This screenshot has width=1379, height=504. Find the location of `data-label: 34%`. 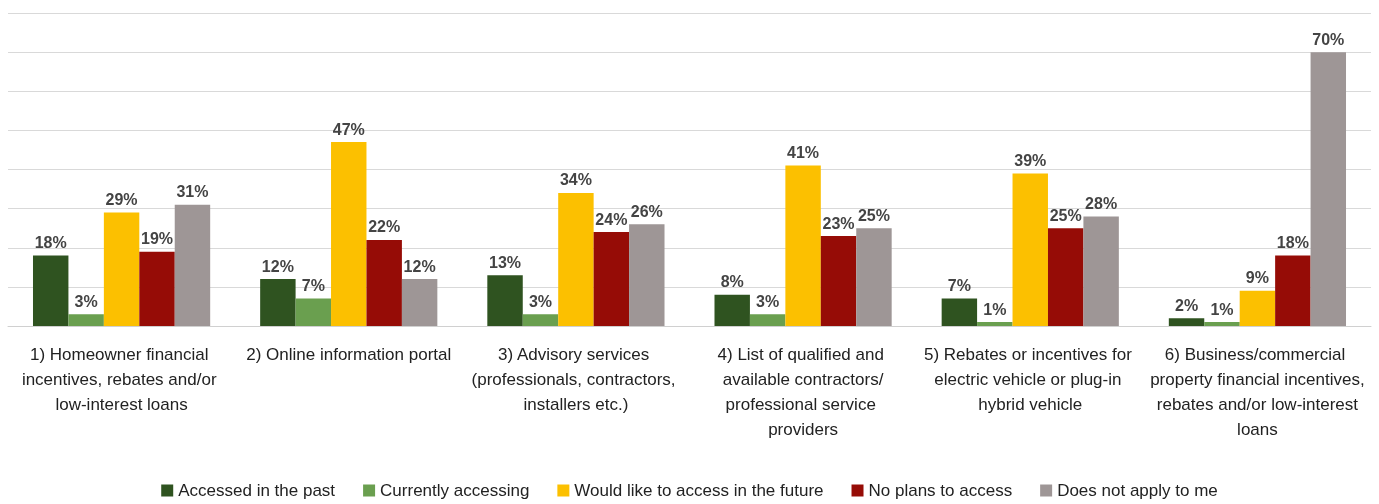

data-label: 34% is located at coordinates (575, 180).